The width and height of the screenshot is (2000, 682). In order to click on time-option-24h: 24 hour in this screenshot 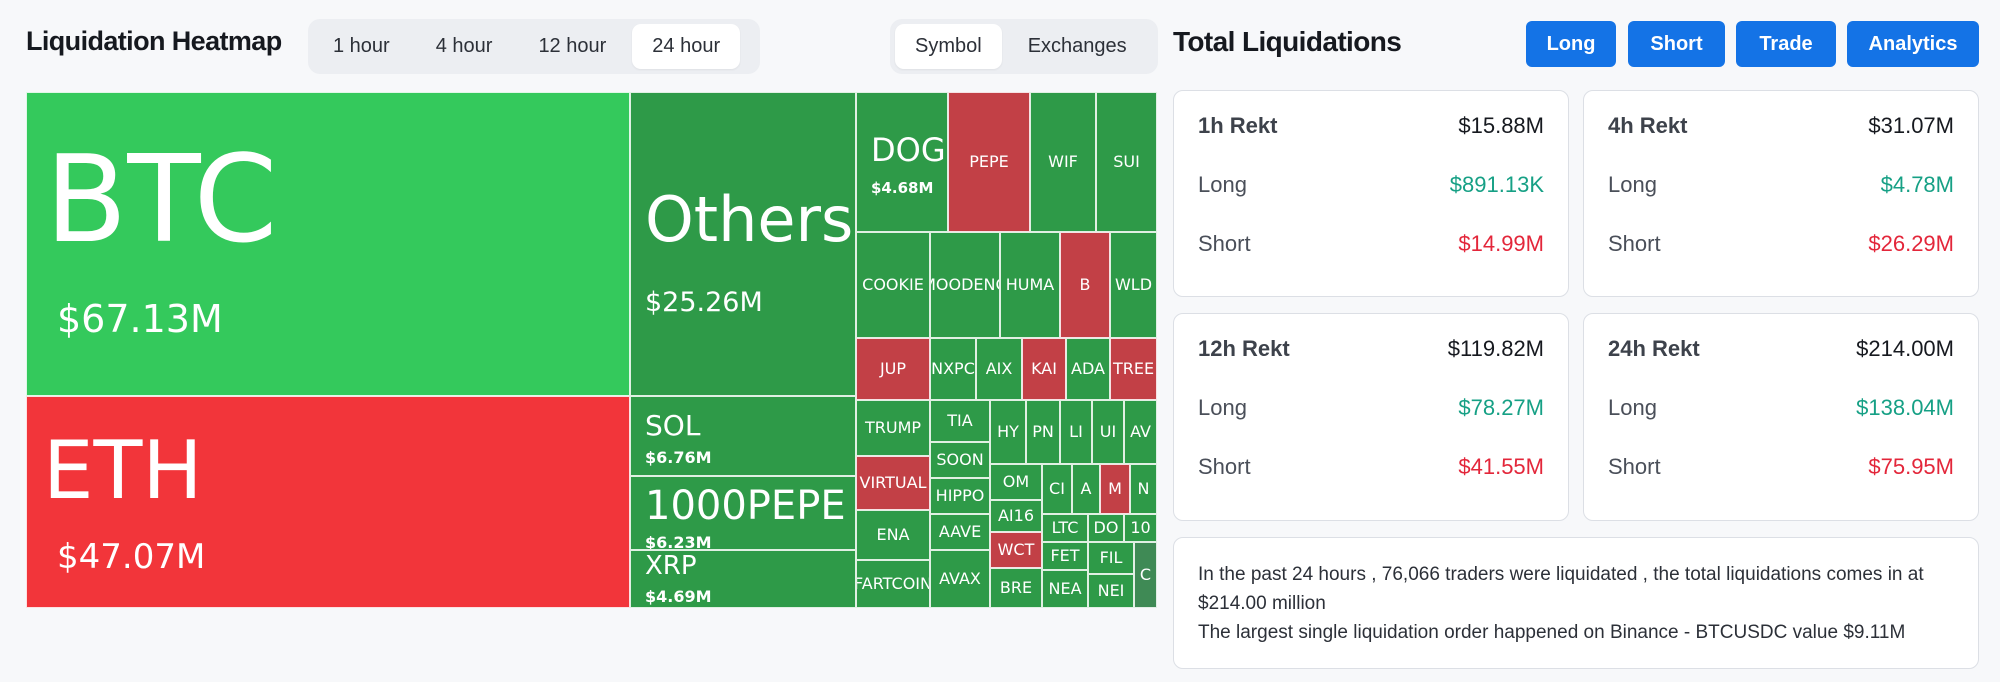, I will do `click(686, 46)`.